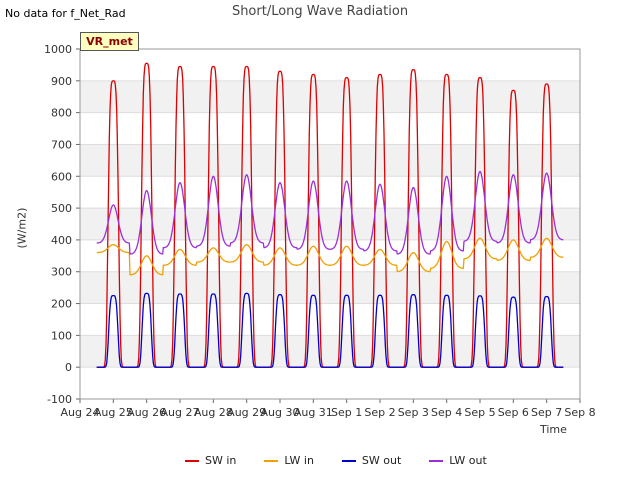 The height and width of the screenshot is (480, 640). I want to click on site-label: VR_met, so click(109, 41).